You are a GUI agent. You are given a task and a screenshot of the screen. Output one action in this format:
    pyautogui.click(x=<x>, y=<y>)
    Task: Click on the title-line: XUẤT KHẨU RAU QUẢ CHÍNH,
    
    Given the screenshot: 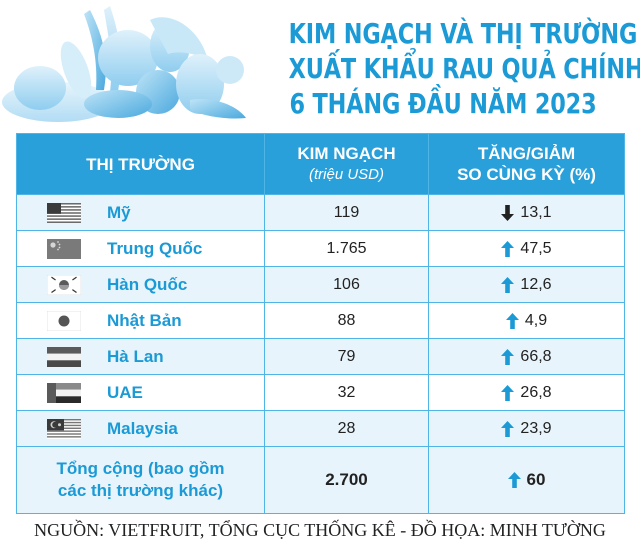 What is the action you would take?
    pyautogui.click(x=464, y=68)
    